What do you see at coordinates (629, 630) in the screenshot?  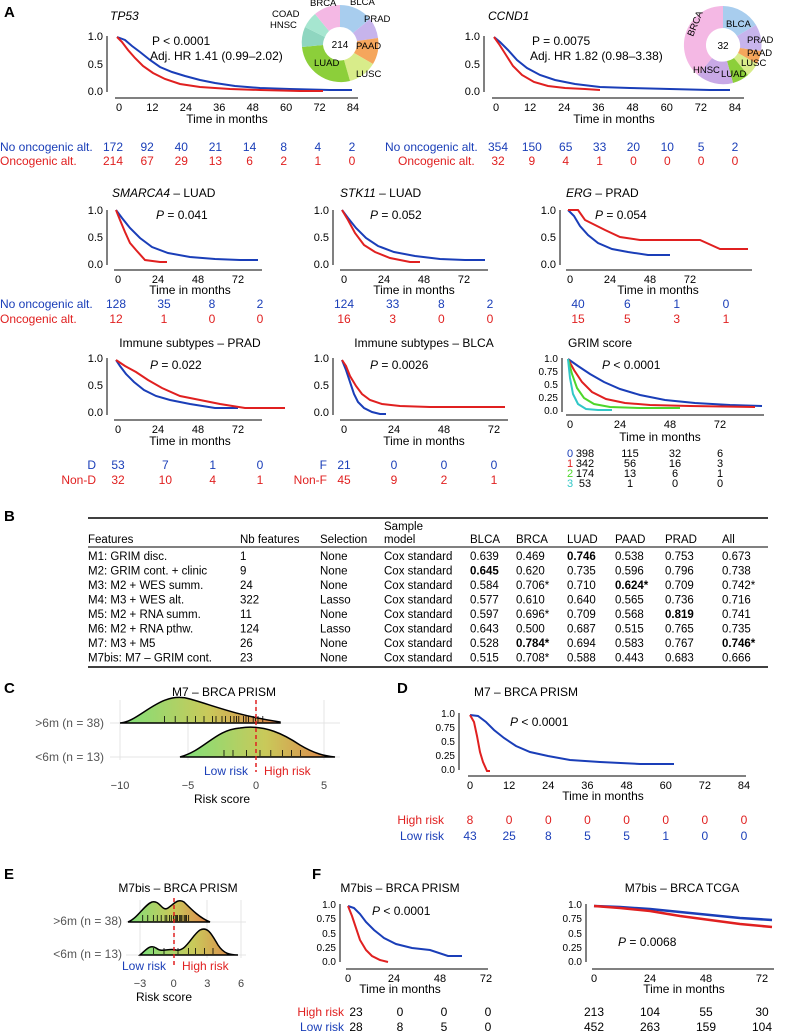 I see `table-cell: 0.515` at bounding box center [629, 630].